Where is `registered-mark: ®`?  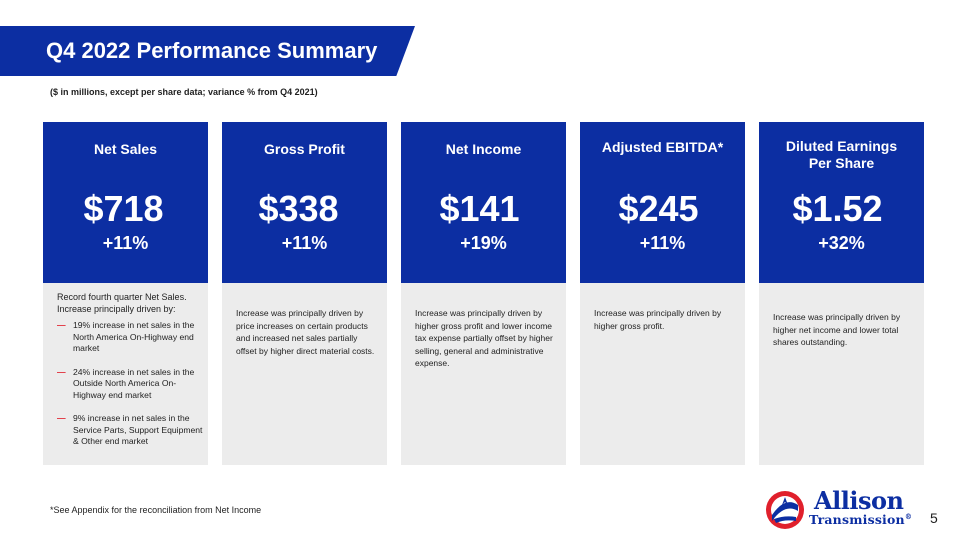 registered-mark: ® is located at coordinates (908, 516).